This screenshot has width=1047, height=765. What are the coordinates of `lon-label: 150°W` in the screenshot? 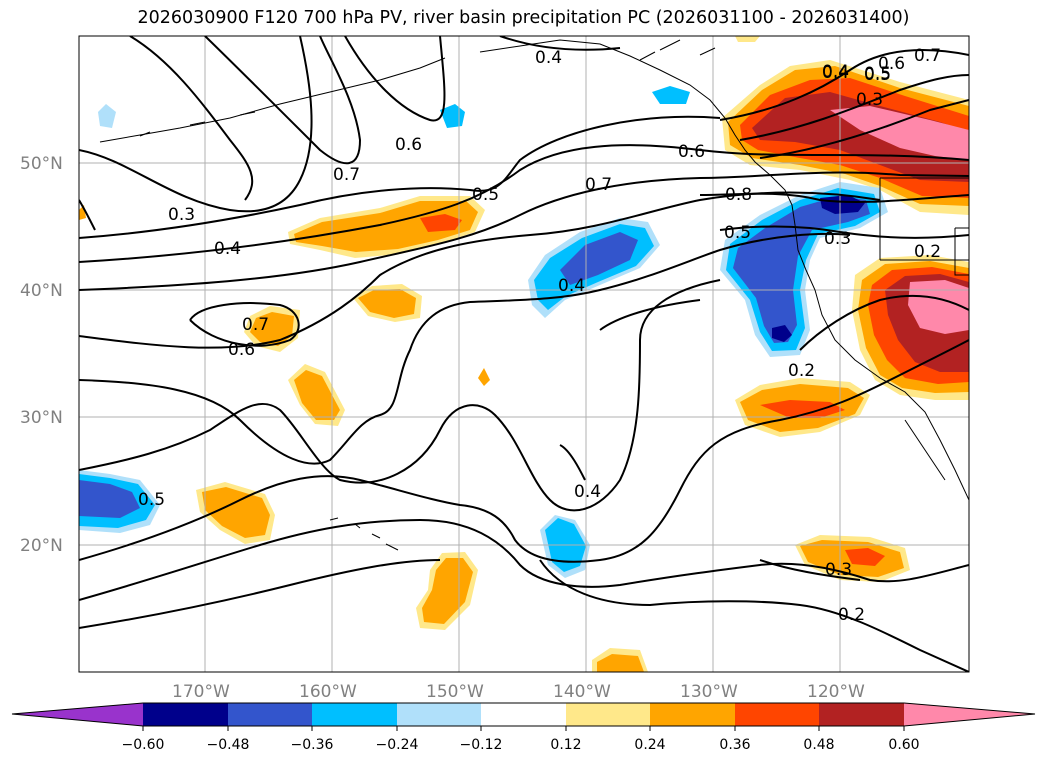 It's located at (455, 692).